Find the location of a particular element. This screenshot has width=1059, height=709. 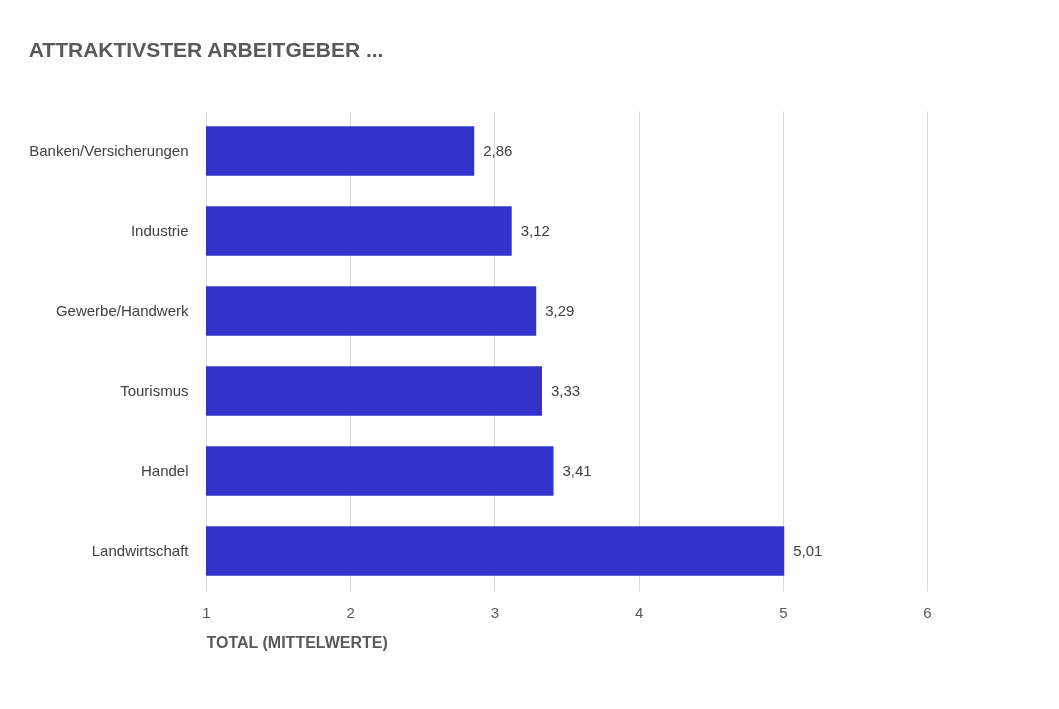

x-tick-label: 2 is located at coordinates (350, 612).